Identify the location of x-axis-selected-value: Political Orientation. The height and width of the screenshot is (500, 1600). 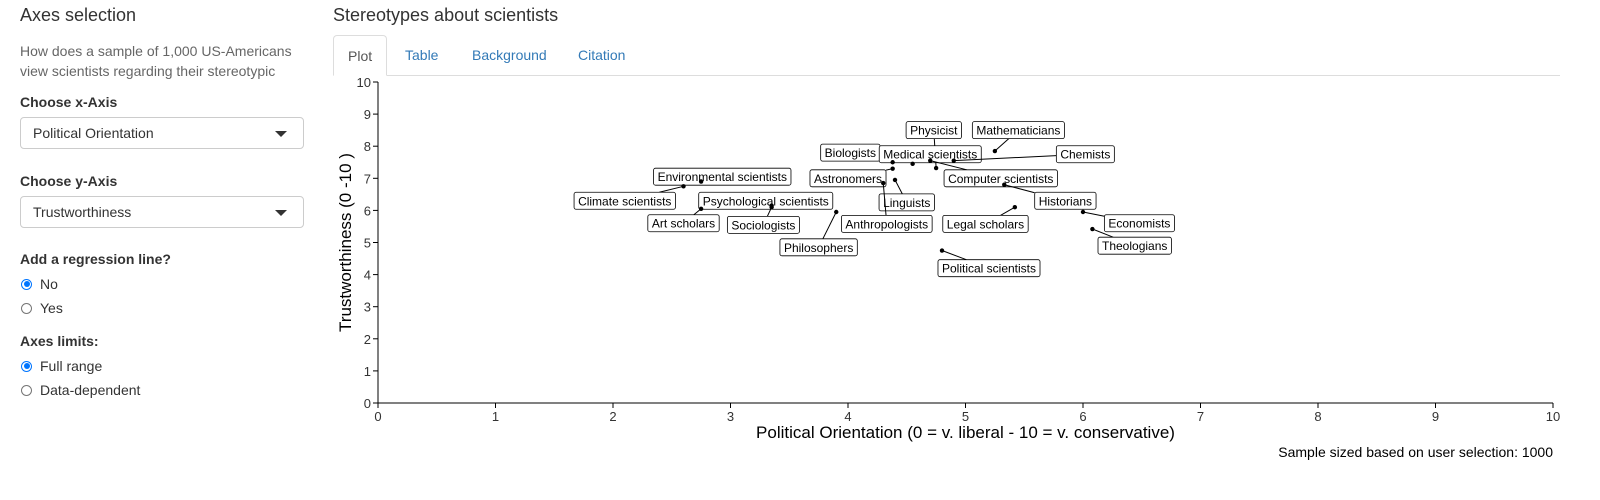
(93, 133).